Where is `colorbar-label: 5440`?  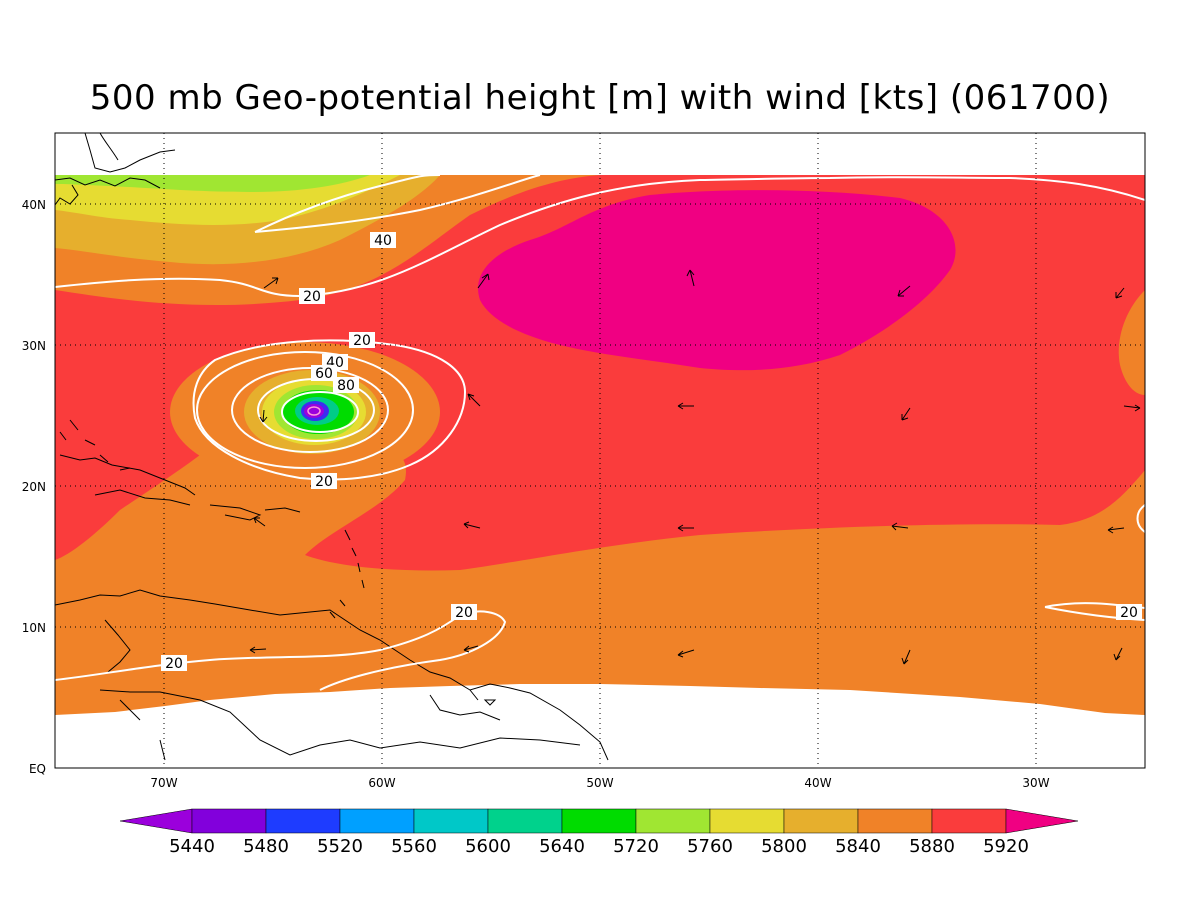 colorbar-label: 5440 is located at coordinates (192, 846).